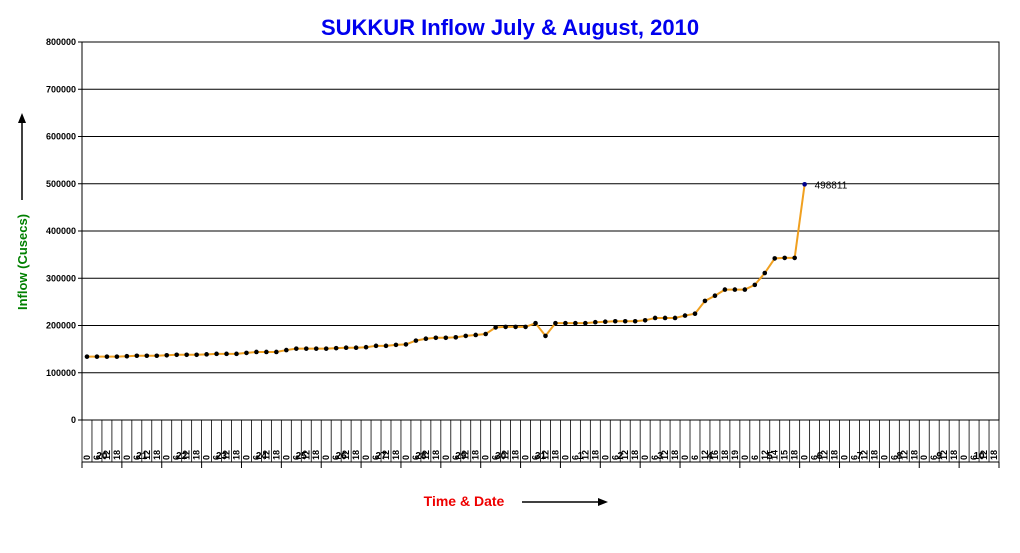  What do you see at coordinates (182, 456) in the screenshot?
I see `x-day-label: 22` at bounding box center [182, 456].